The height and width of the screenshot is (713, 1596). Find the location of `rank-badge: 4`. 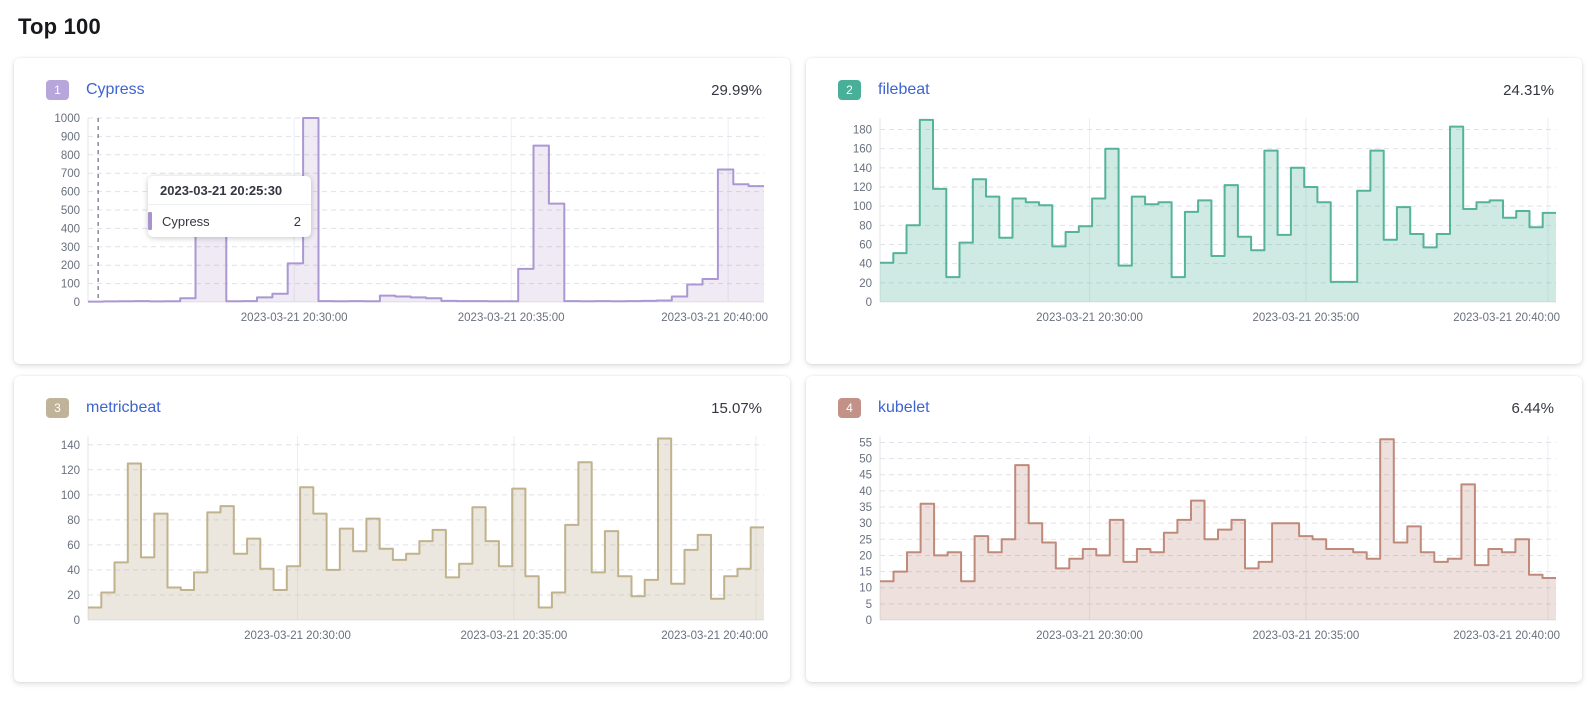

rank-badge: 4 is located at coordinates (849, 408).